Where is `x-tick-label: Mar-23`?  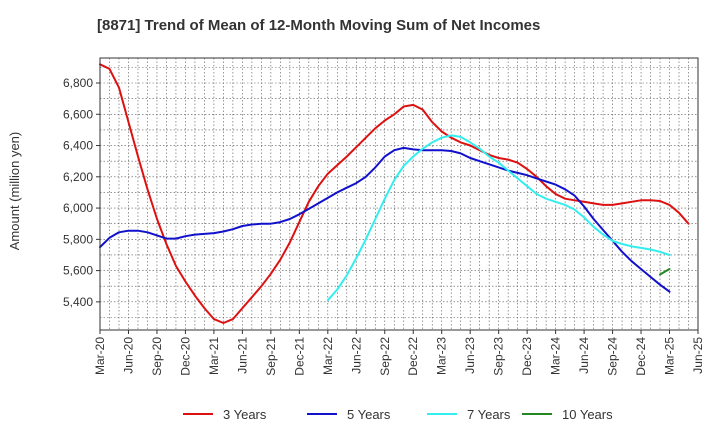
x-tick-label: Mar-23 is located at coordinates (442, 356).